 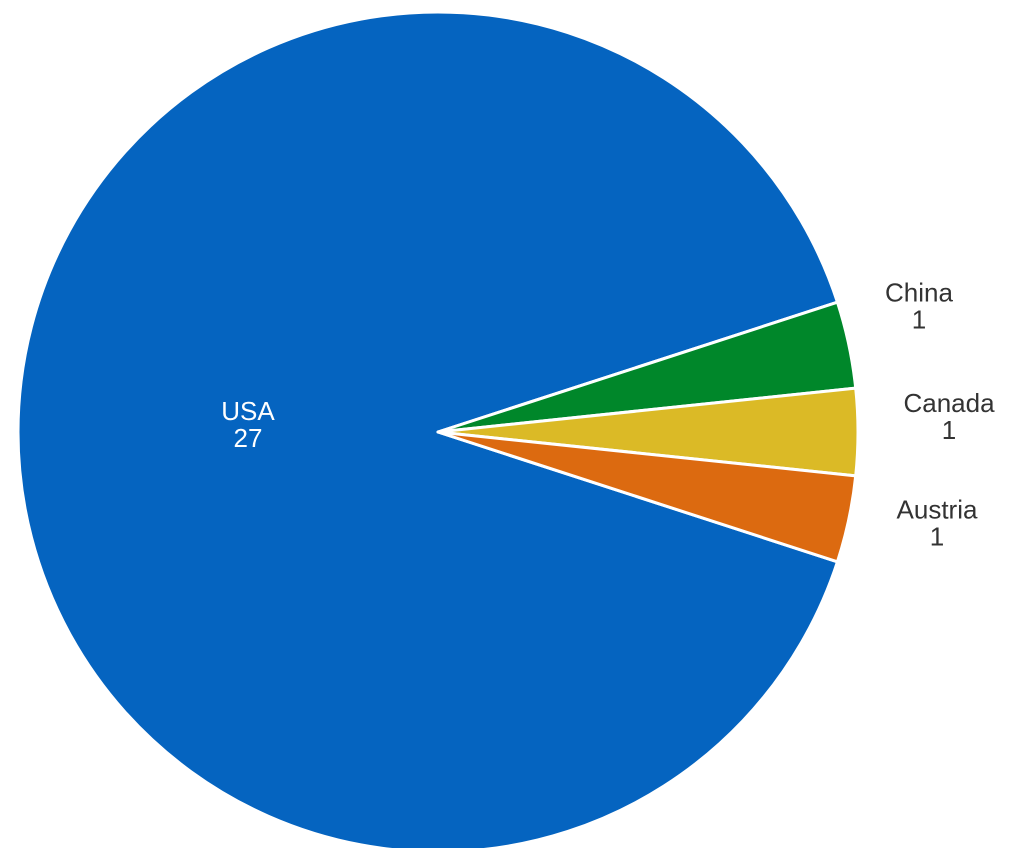 I want to click on slice-label-austria: Austria 1, so click(x=937, y=523).